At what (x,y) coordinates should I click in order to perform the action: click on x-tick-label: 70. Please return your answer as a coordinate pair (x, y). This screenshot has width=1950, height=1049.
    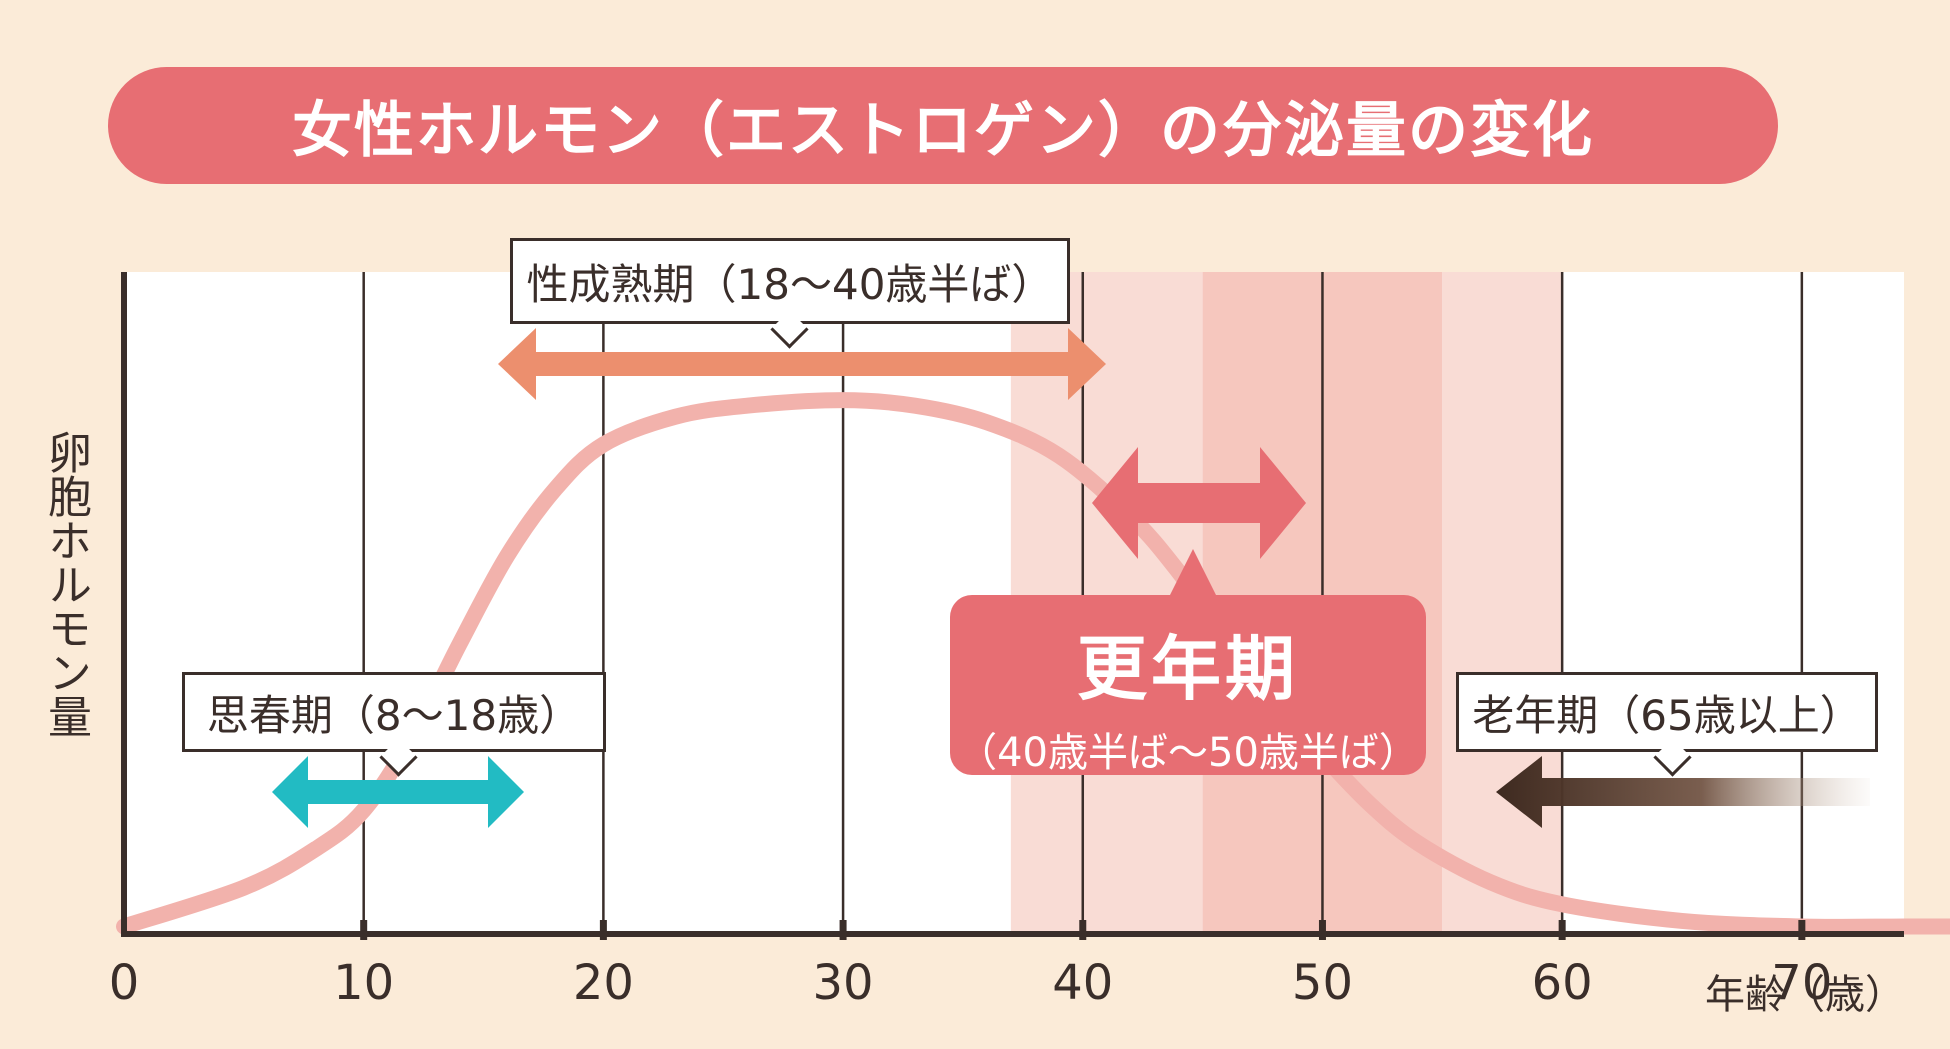
    Looking at the image, I should click on (1802, 983).